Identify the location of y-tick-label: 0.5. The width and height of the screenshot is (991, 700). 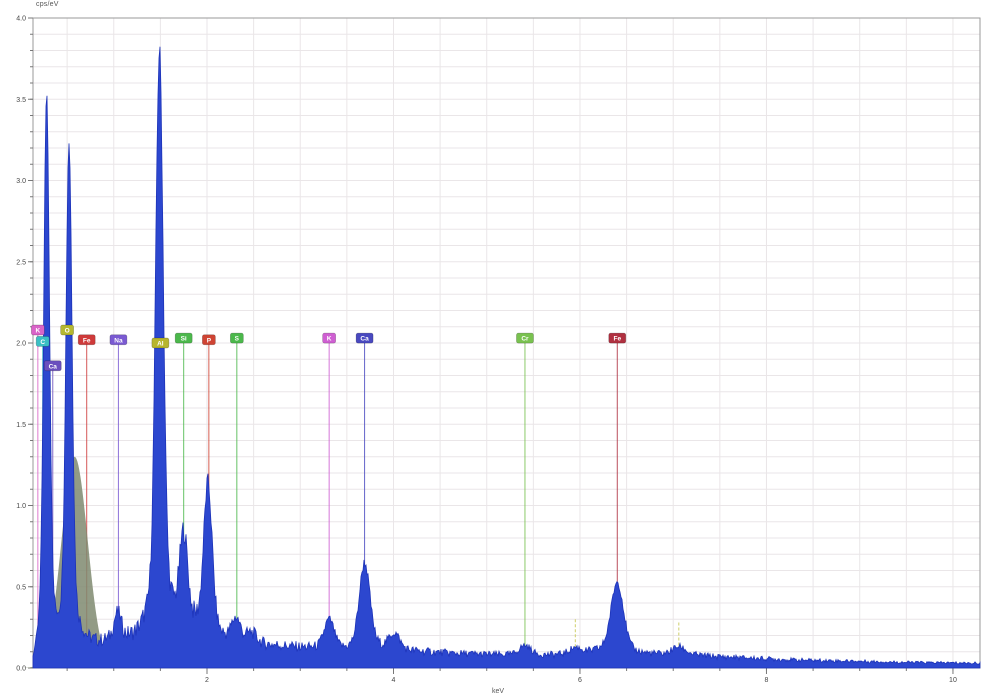
(21, 587).